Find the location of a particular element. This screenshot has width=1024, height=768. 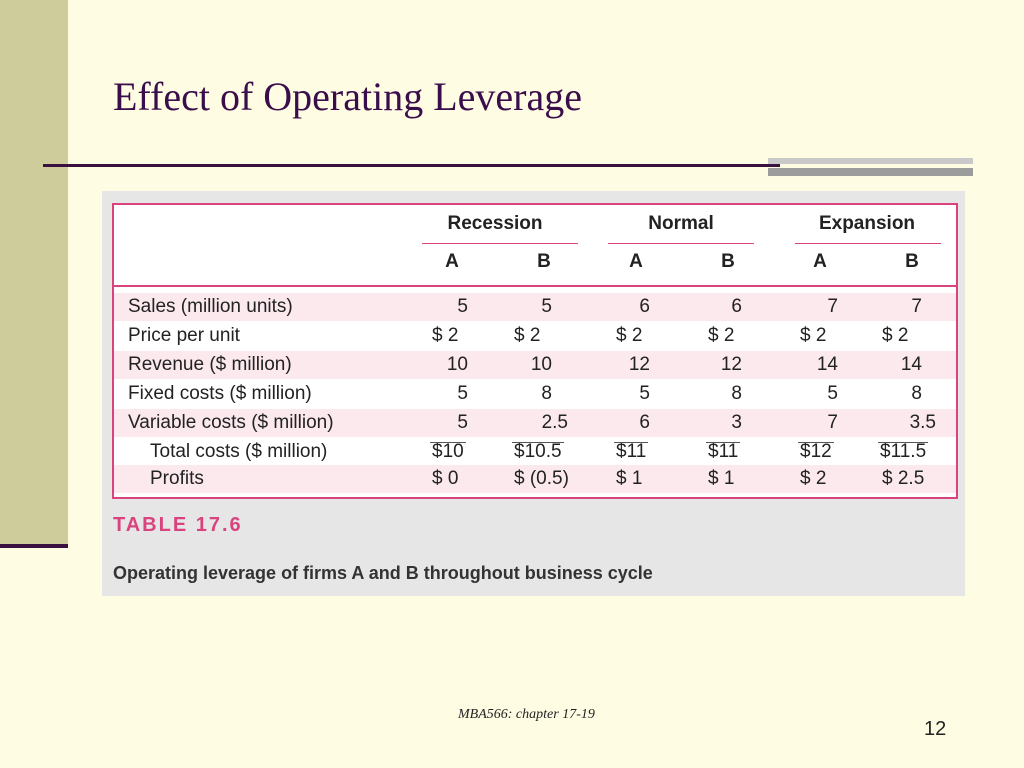

row-label: Variable costs ($ million) is located at coordinates (231, 422).